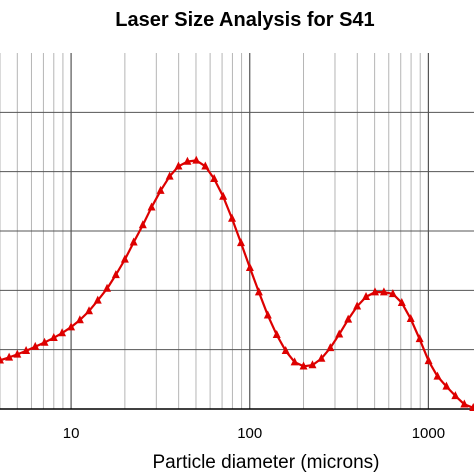 The image size is (474, 474). What do you see at coordinates (71, 433) in the screenshot?
I see `x-tick-label: 10` at bounding box center [71, 433].